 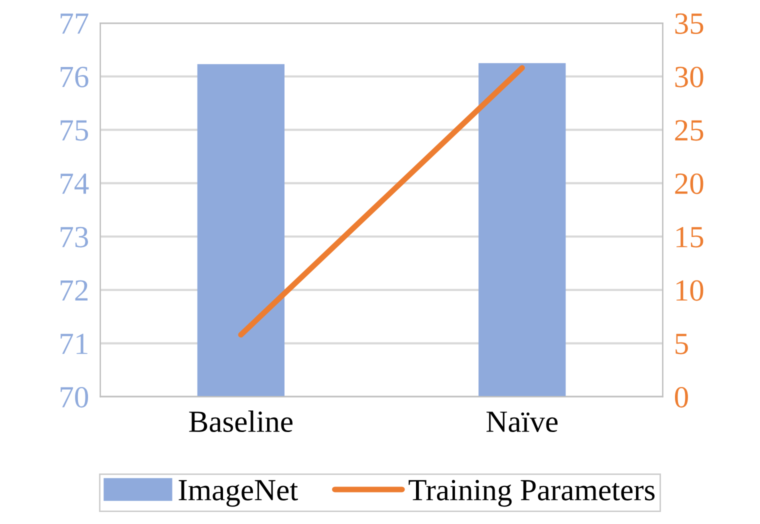 What do you see at coordinates (74, 130) in the screenshot?
I see `y-tick-label: 75` at bounding box center [74, 130].